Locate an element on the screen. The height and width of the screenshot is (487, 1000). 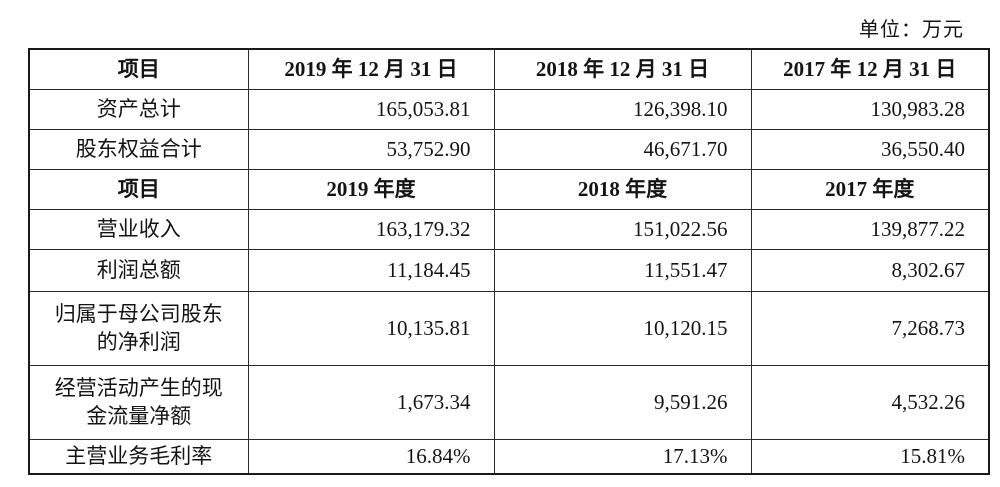
column-header-2018-year: 2018 年度 is located at coordinates (622, 189).